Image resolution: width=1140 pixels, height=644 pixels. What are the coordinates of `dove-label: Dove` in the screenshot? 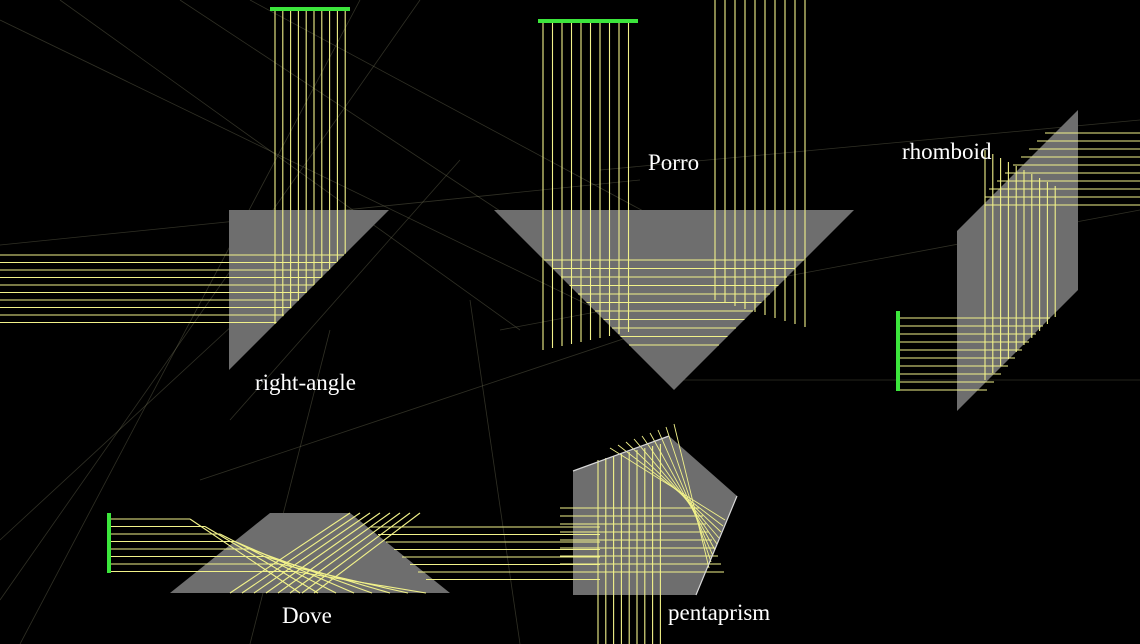 It's located at (307, 615).